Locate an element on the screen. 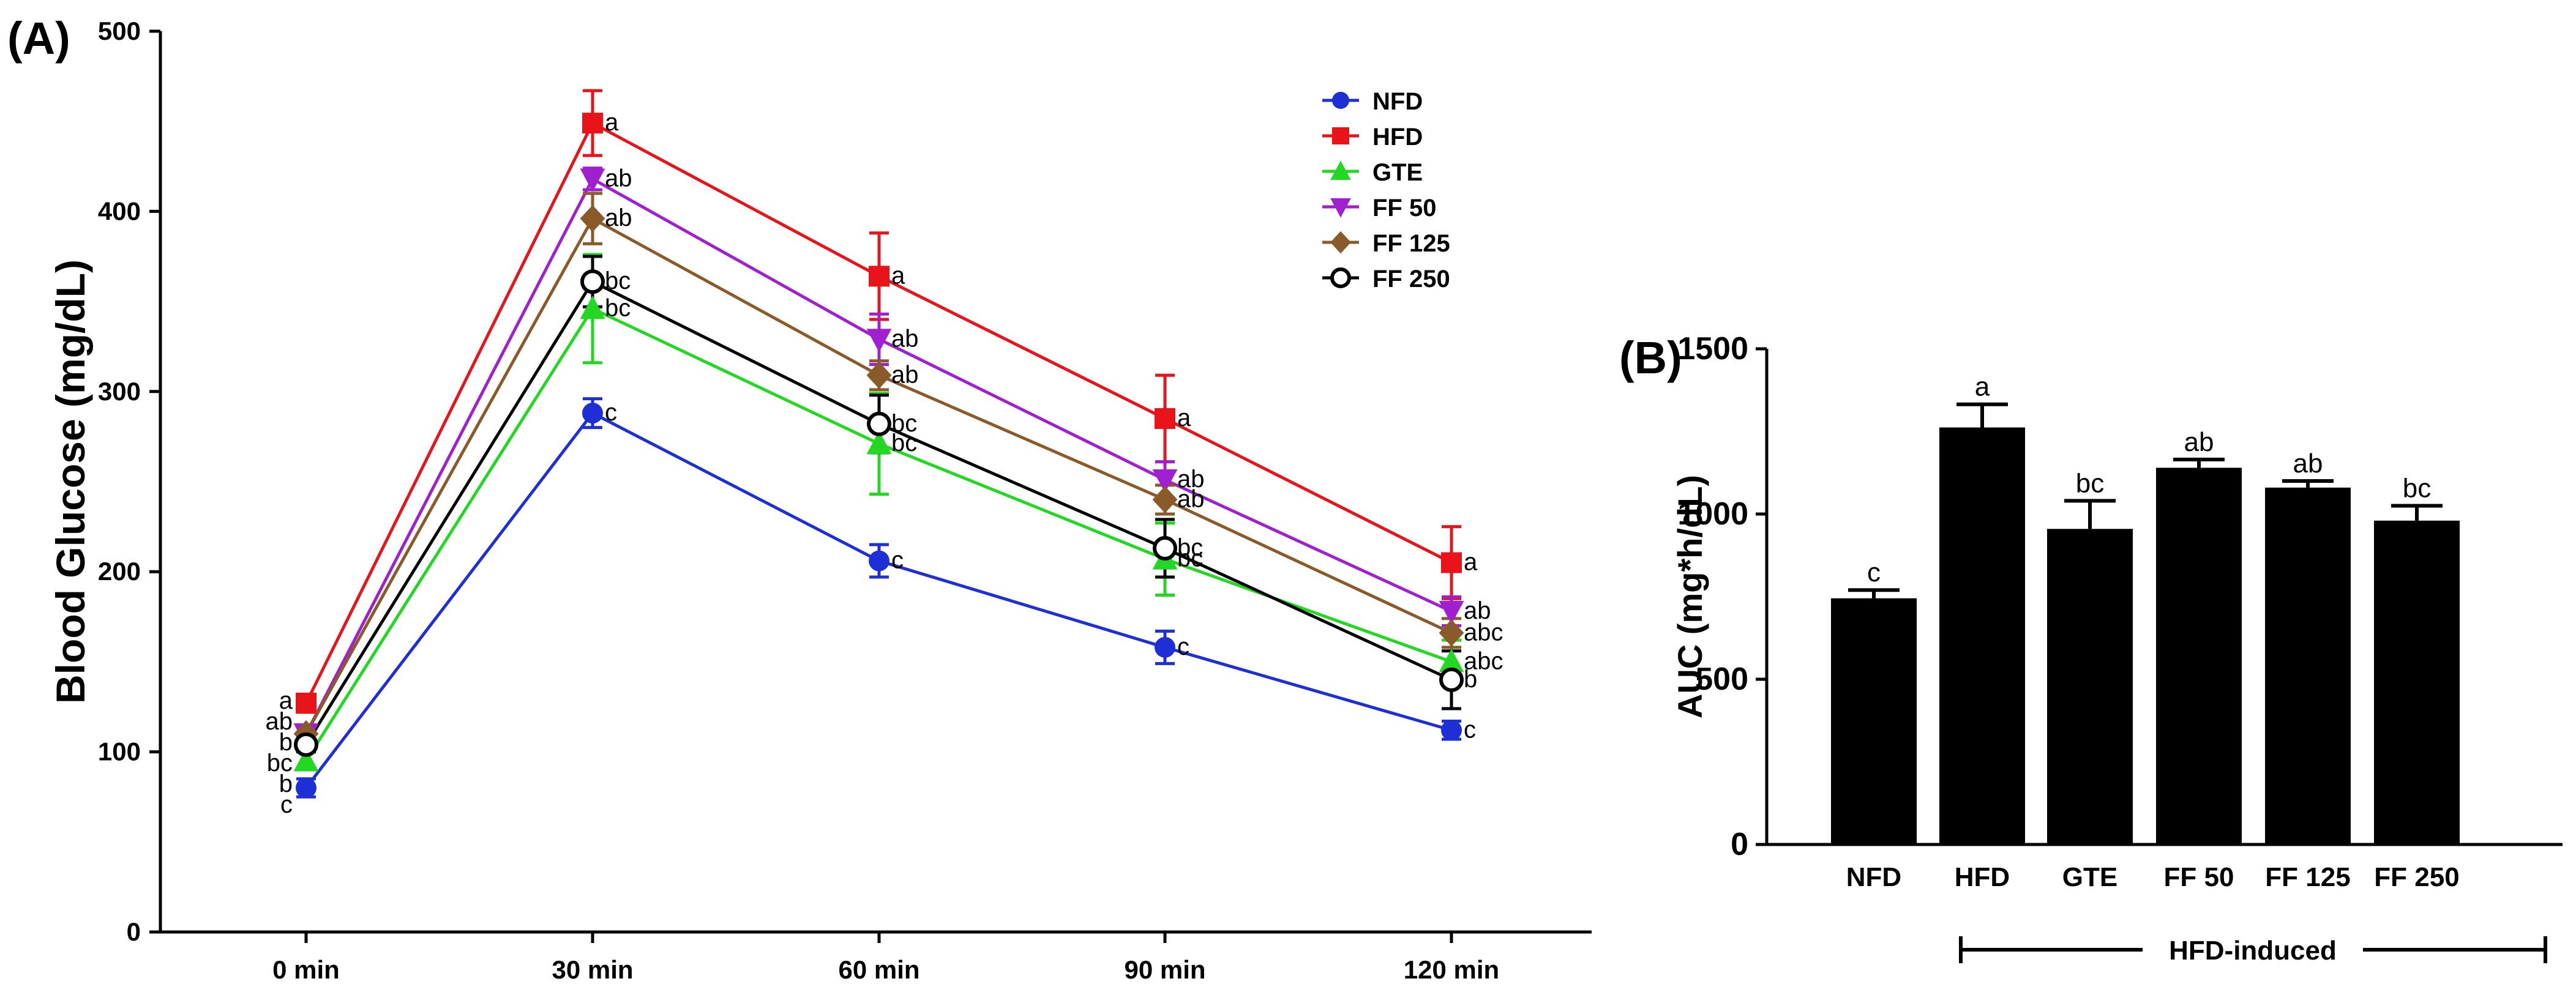 This screenshot has height=984, width=2576. bar-hfd is located at coordinates (1982, 635).